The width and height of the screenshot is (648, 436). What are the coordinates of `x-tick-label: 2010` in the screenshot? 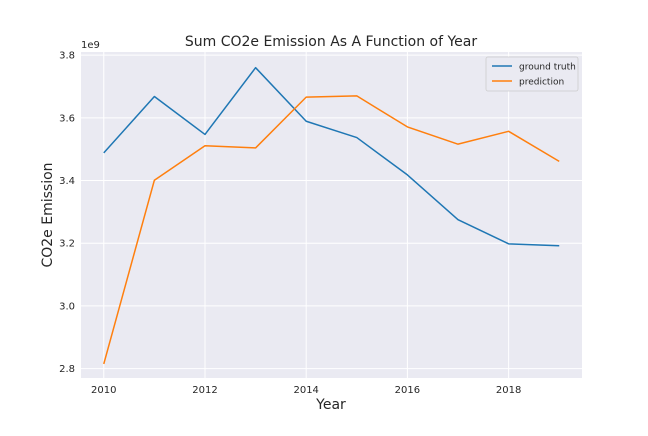 It's located at (103, 390).